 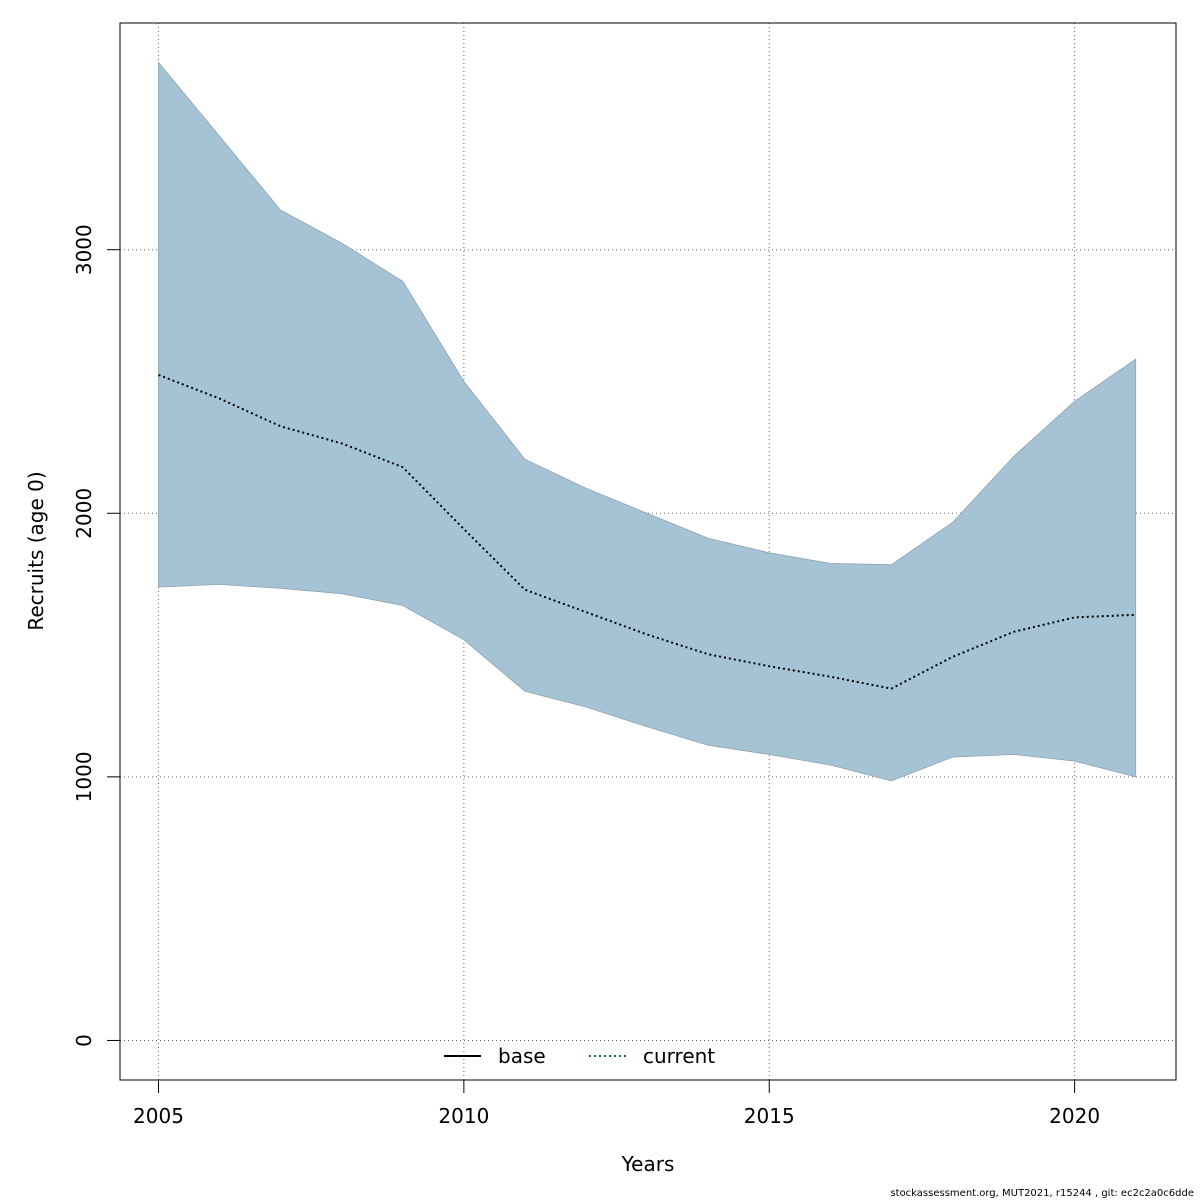 I want to click on y-tick-label: 1000, so click(x=84, y=776).